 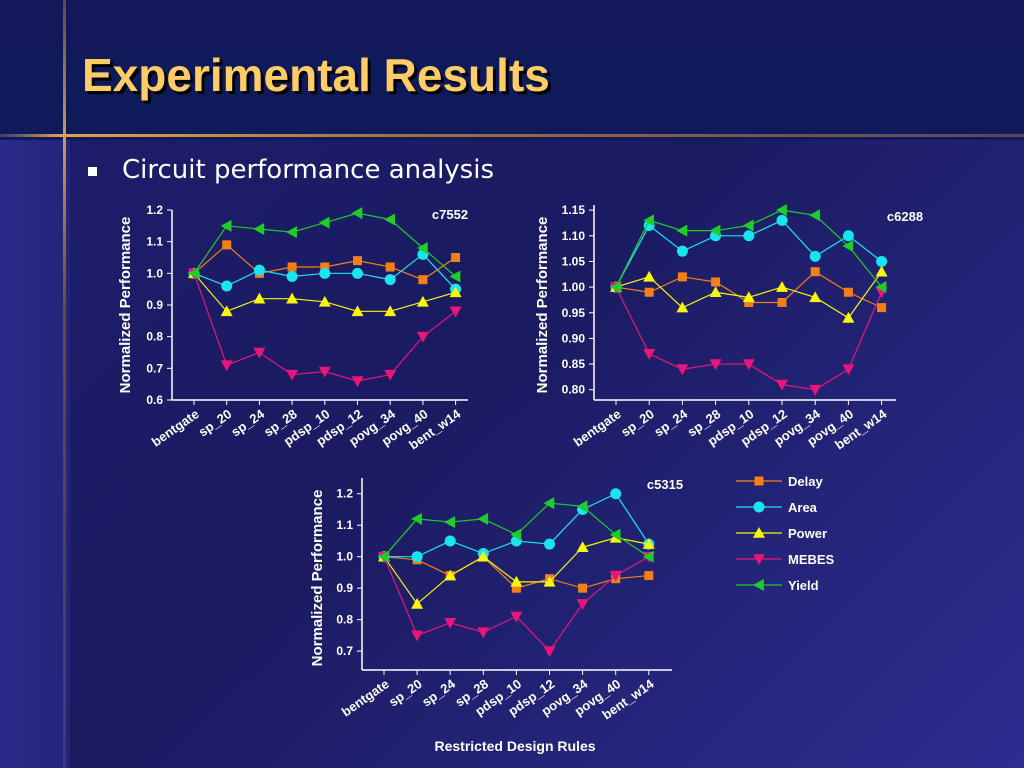 What do you see at coordinates (748, 249) in the screenshot?
I see `series-yield` at bounding box center [748, 249].